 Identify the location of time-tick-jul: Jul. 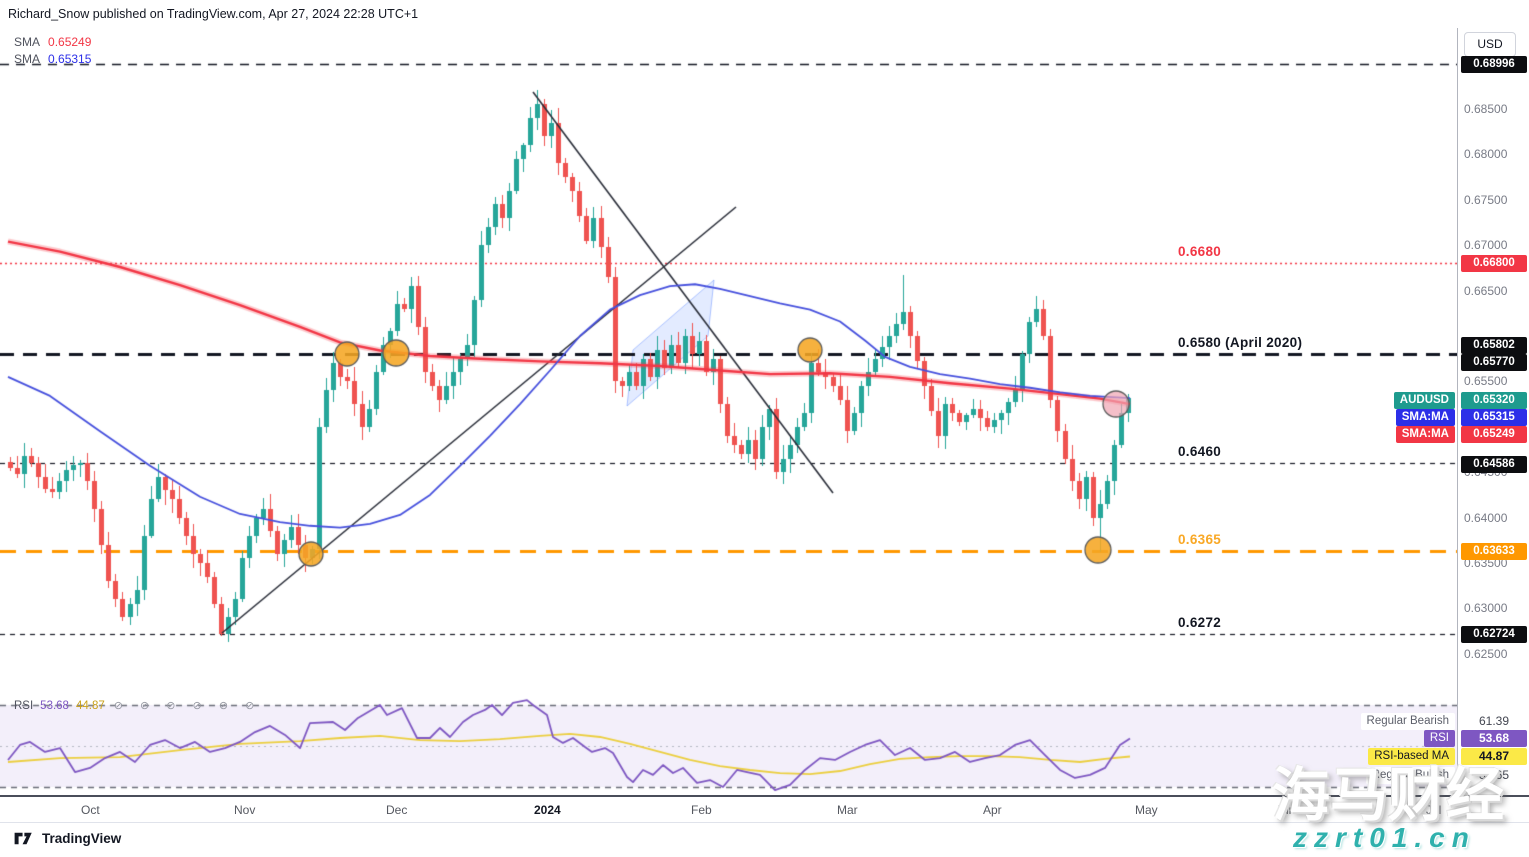
(1434, 810).